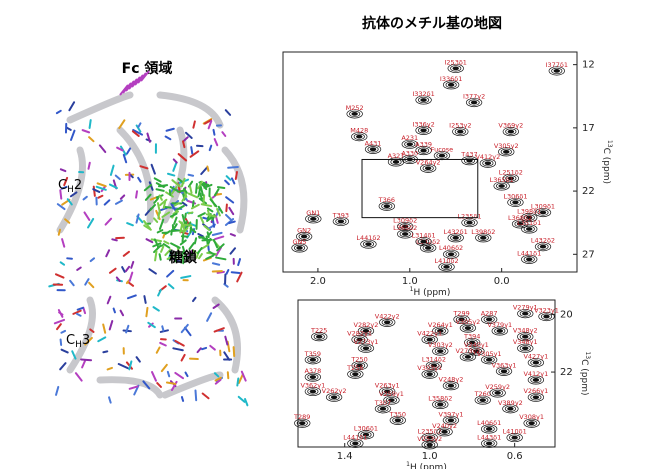 The width and height of the screenshot is (649, 469). Describe the element at coordinates (428, 466) in the screenshot. I see `axis-label-text: H (ppm)` at that location.